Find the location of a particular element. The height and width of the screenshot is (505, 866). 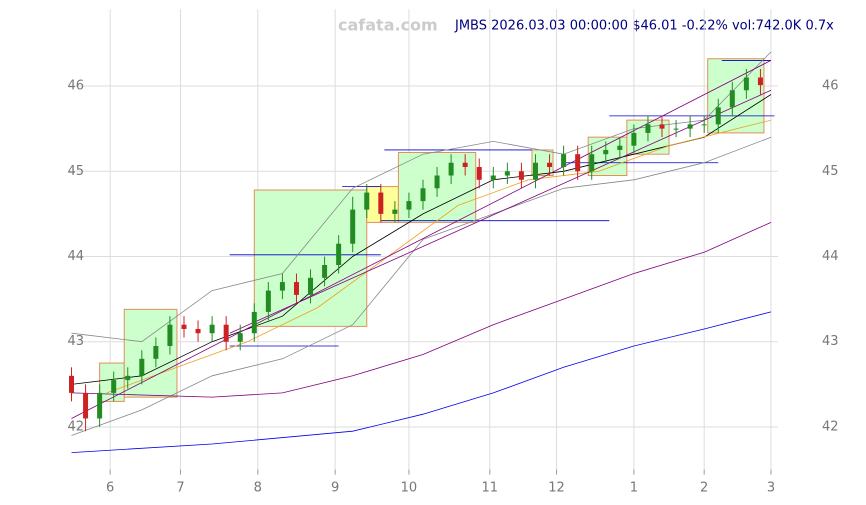

x-tick-label: 7 is located at coordinates (180, 488).